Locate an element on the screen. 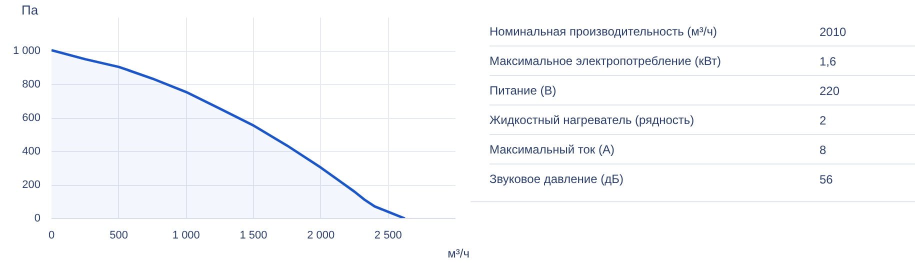 This screenshot has height=263, width=915. x-tick-label: 2 000 is located at coordinates (321, 236).